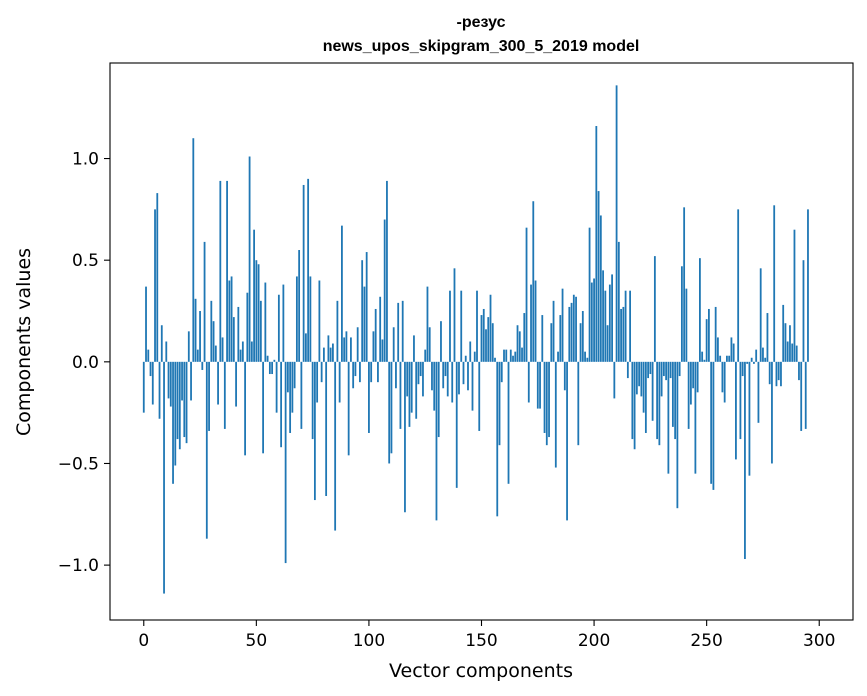 Image resolution: width=867 pixels, height=696 pixels. I want to click on x-tick-label: 300, so click(819, 641).